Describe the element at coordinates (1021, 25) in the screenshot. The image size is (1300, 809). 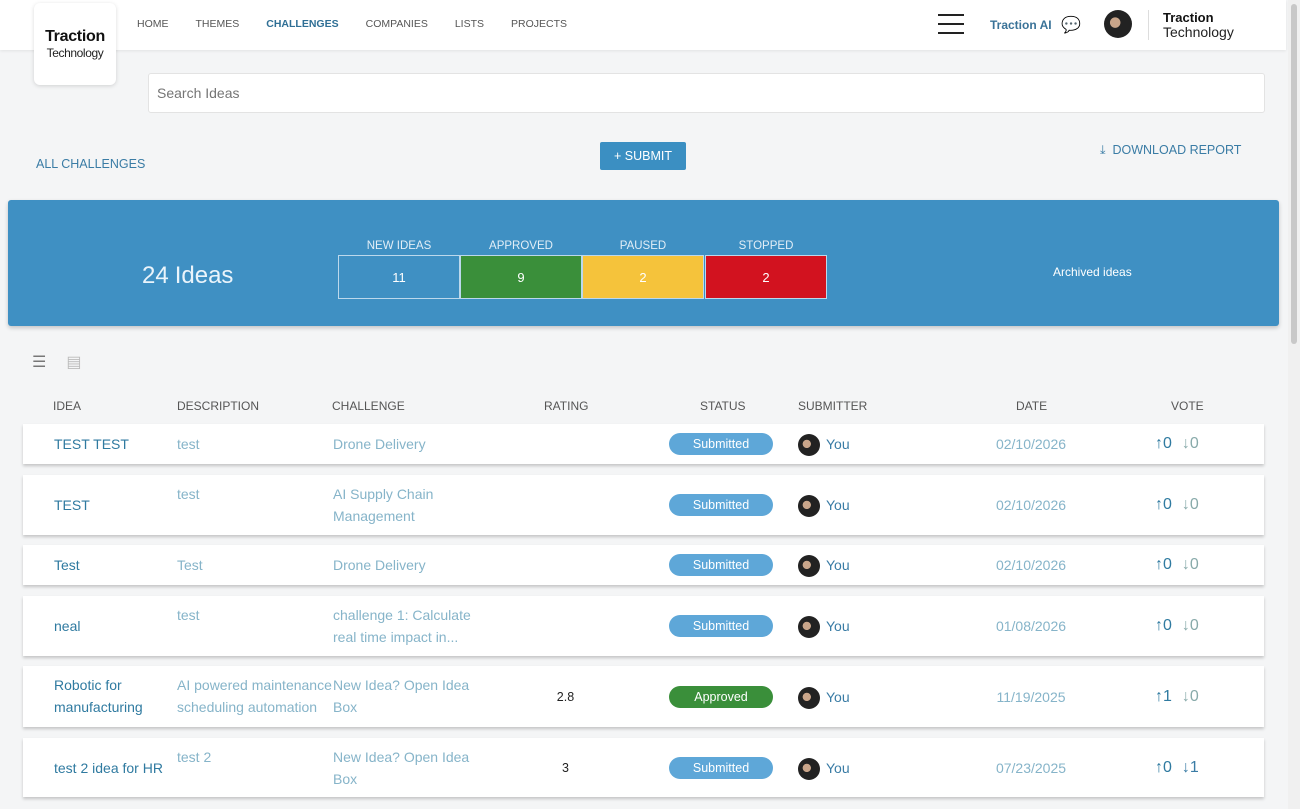
I see `traction-ai-link: Traction AI` at that location.